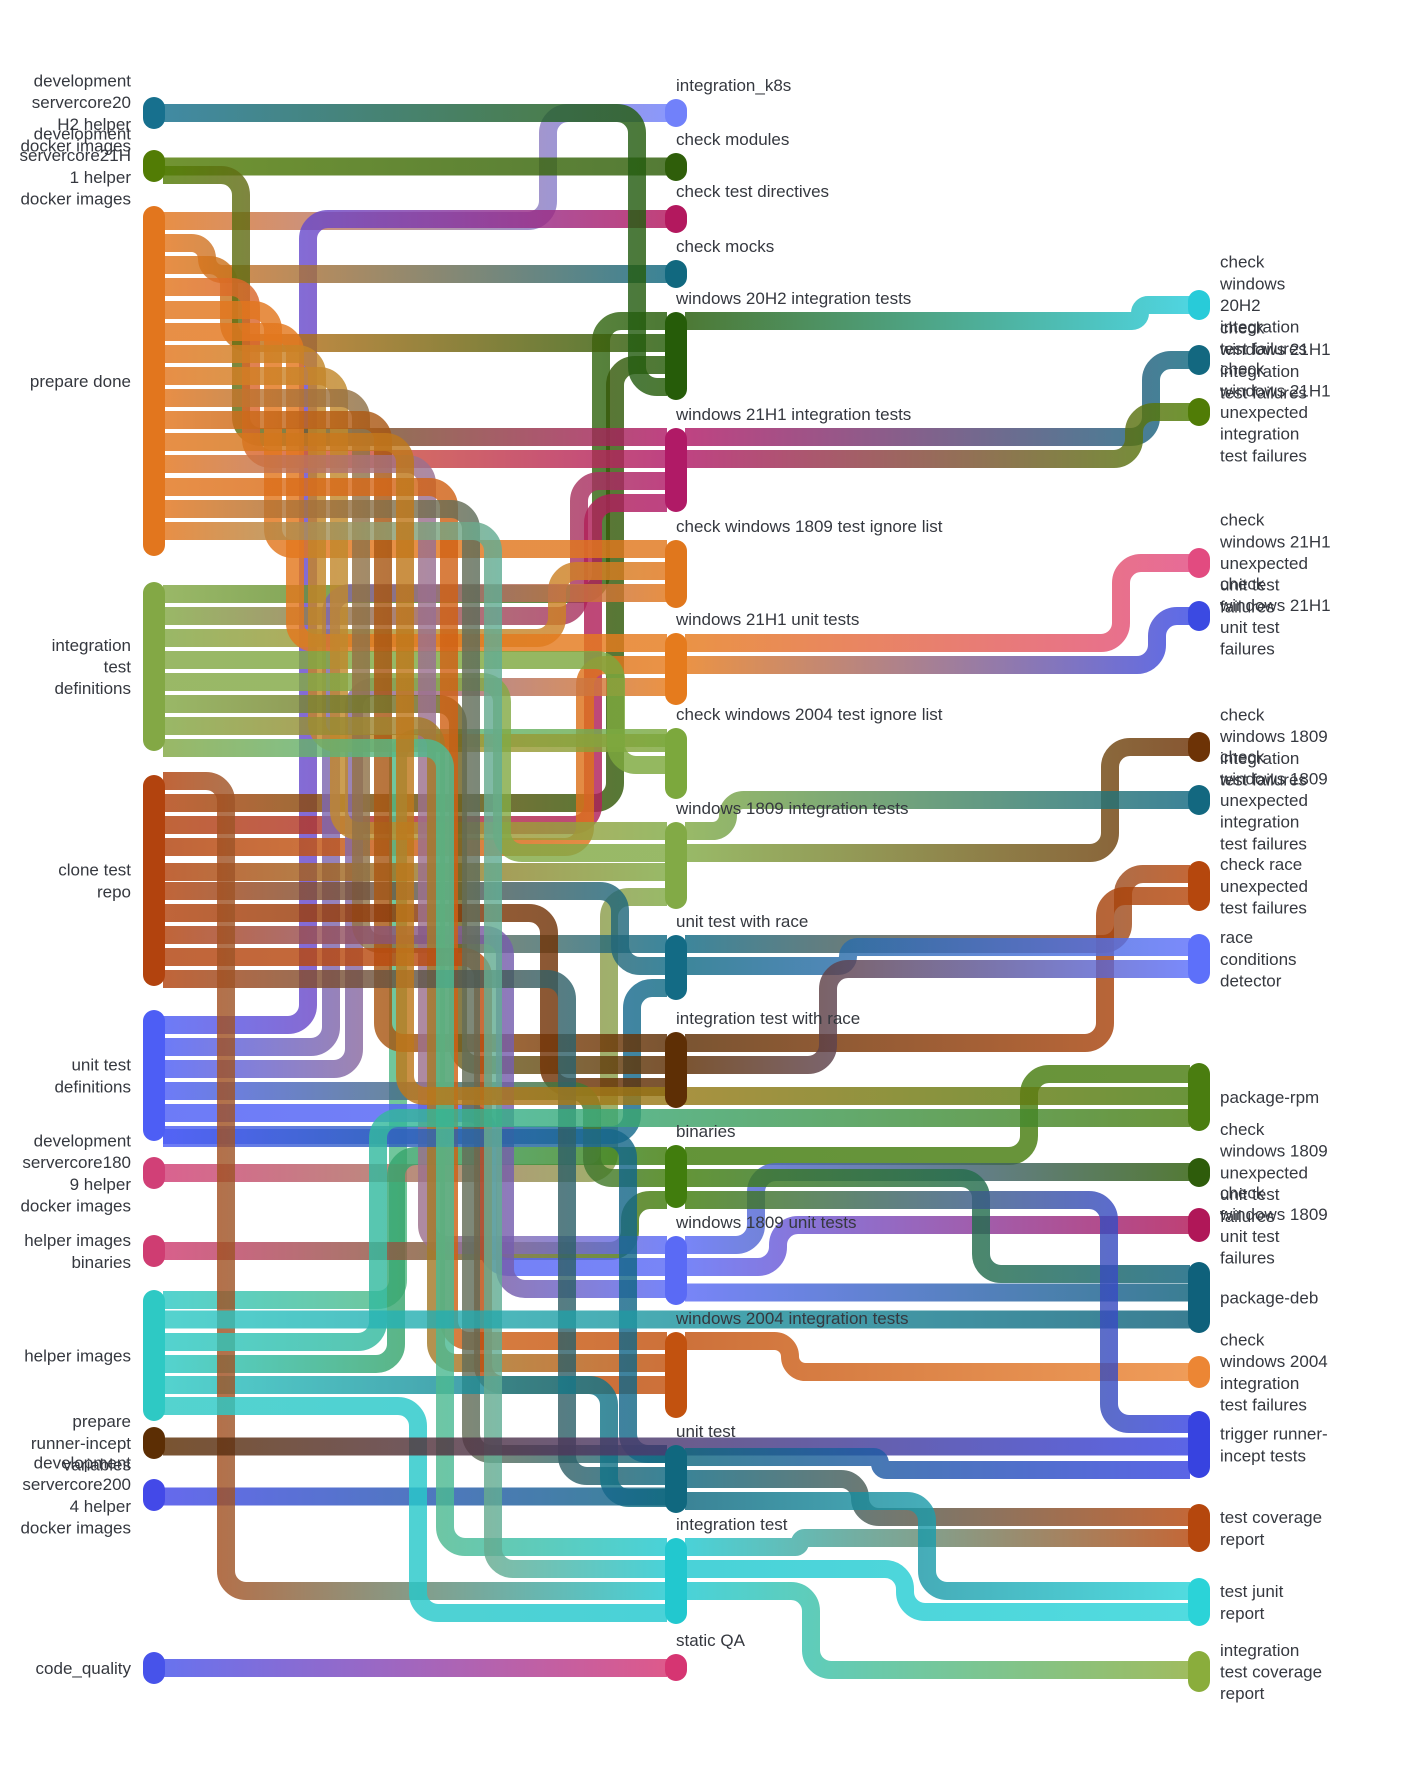 The height and width of the screenshot is (1781, 1418). Describe the element at coordinates (84, 1668) in the screenshot. I see `svg-text: code_quality` at that location.